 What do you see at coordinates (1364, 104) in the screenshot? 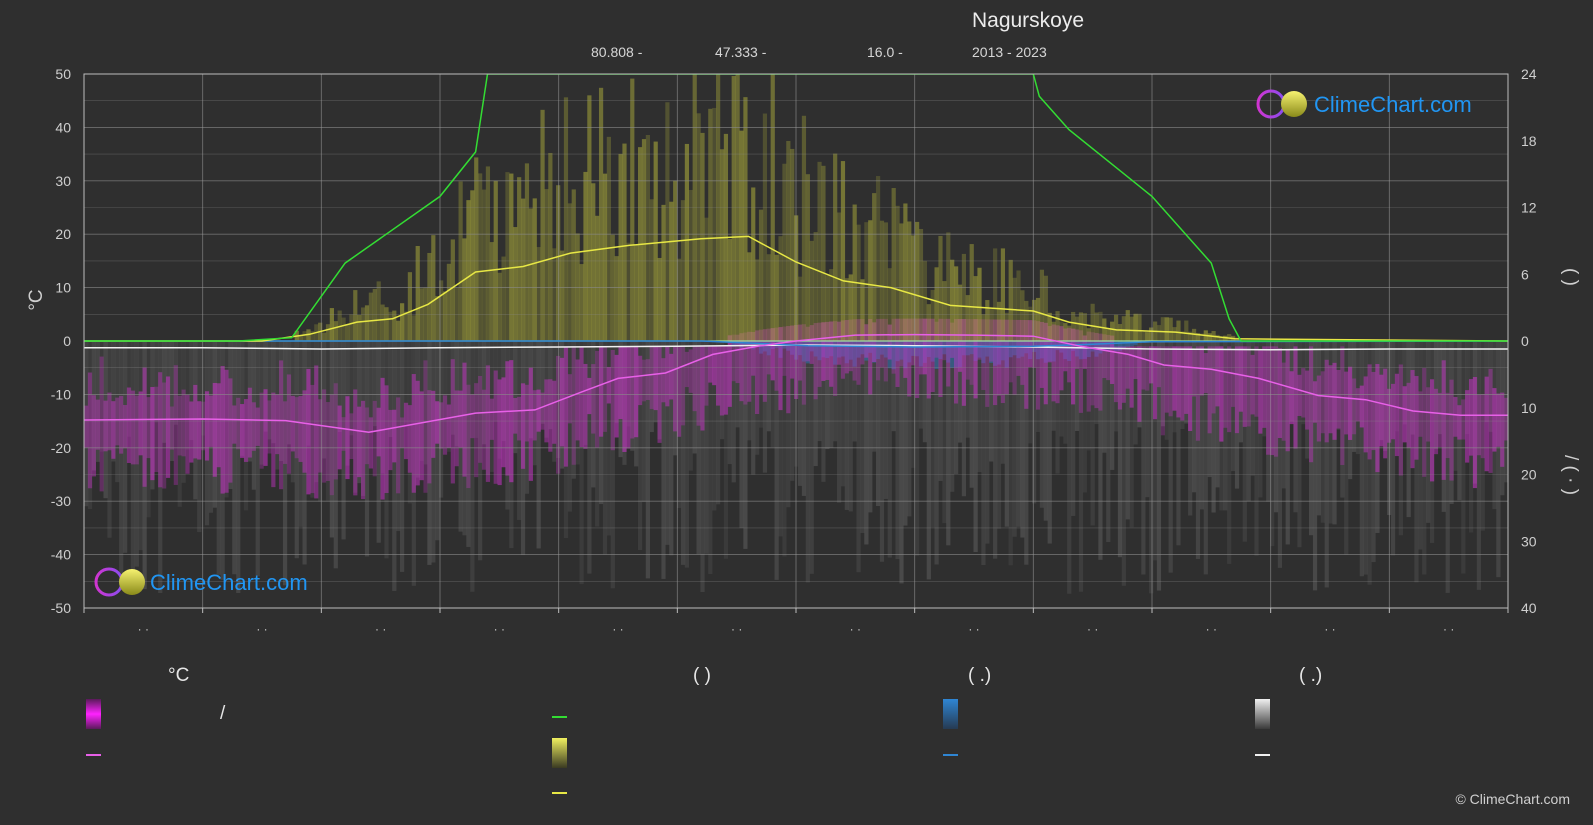
I see `logo-top: ClimeChart.com` at bounding box center [1364, 104].